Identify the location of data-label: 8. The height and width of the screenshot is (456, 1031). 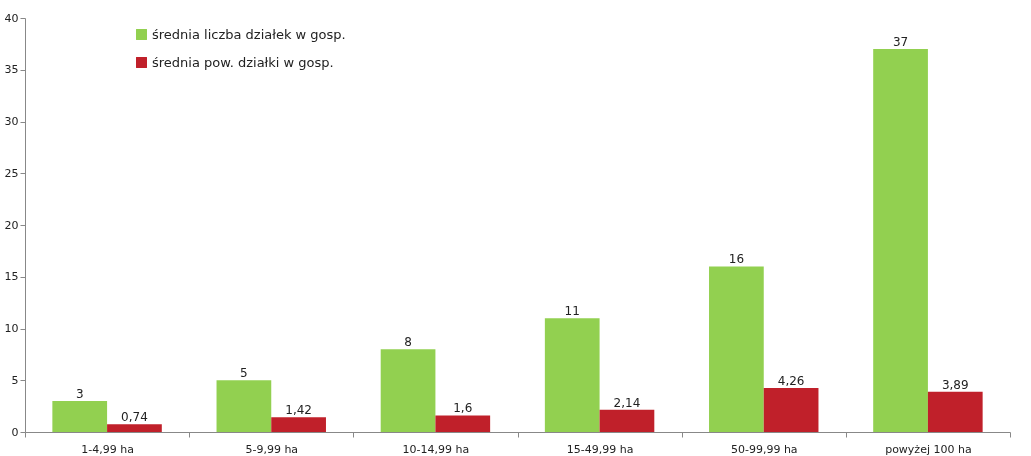
(408, 342).